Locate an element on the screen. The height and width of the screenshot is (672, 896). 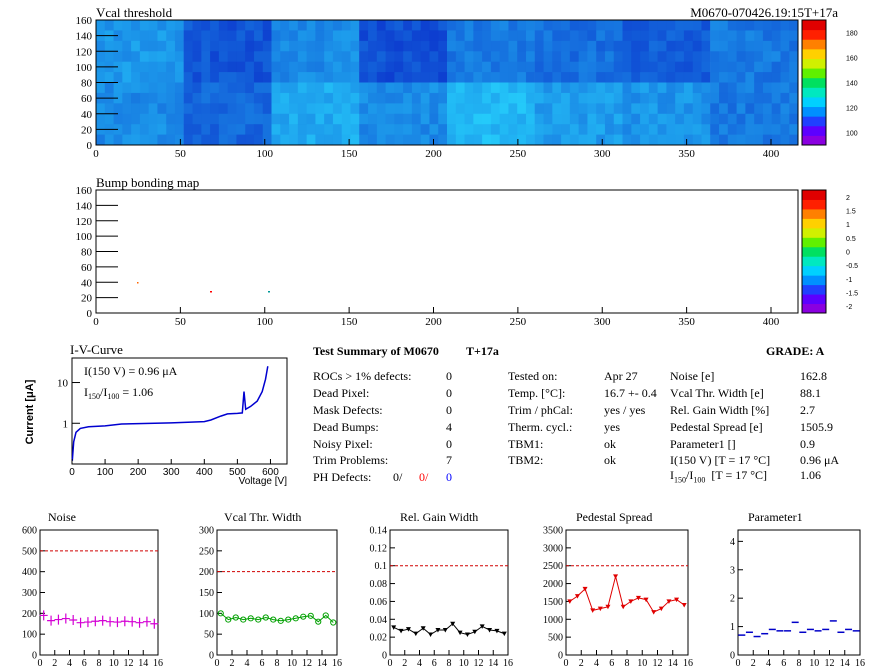
colorbar-label: 1.5 is located at coordinates (851, 212).